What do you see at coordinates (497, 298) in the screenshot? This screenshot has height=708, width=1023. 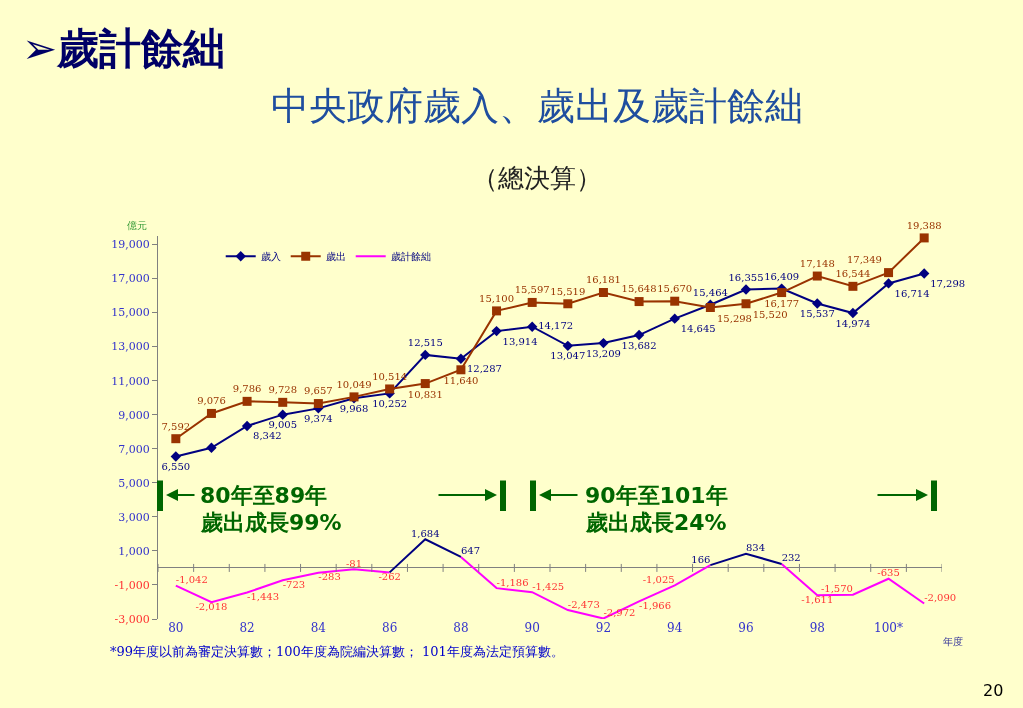 I see `data-label: 15,100` at bounding box center [497, 298].